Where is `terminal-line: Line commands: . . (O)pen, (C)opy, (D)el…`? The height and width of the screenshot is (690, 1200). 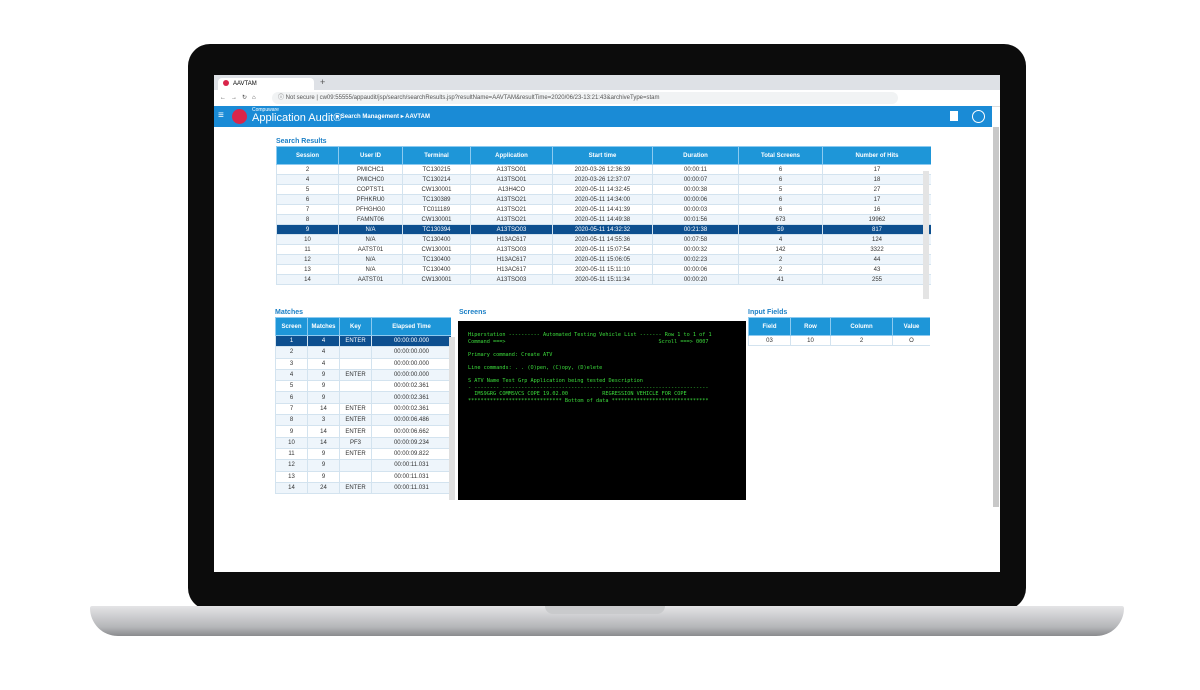 terminal-line: Line commands: . . (O)pen, (C)opy, (D)el… is located at coordinates (535, 367).